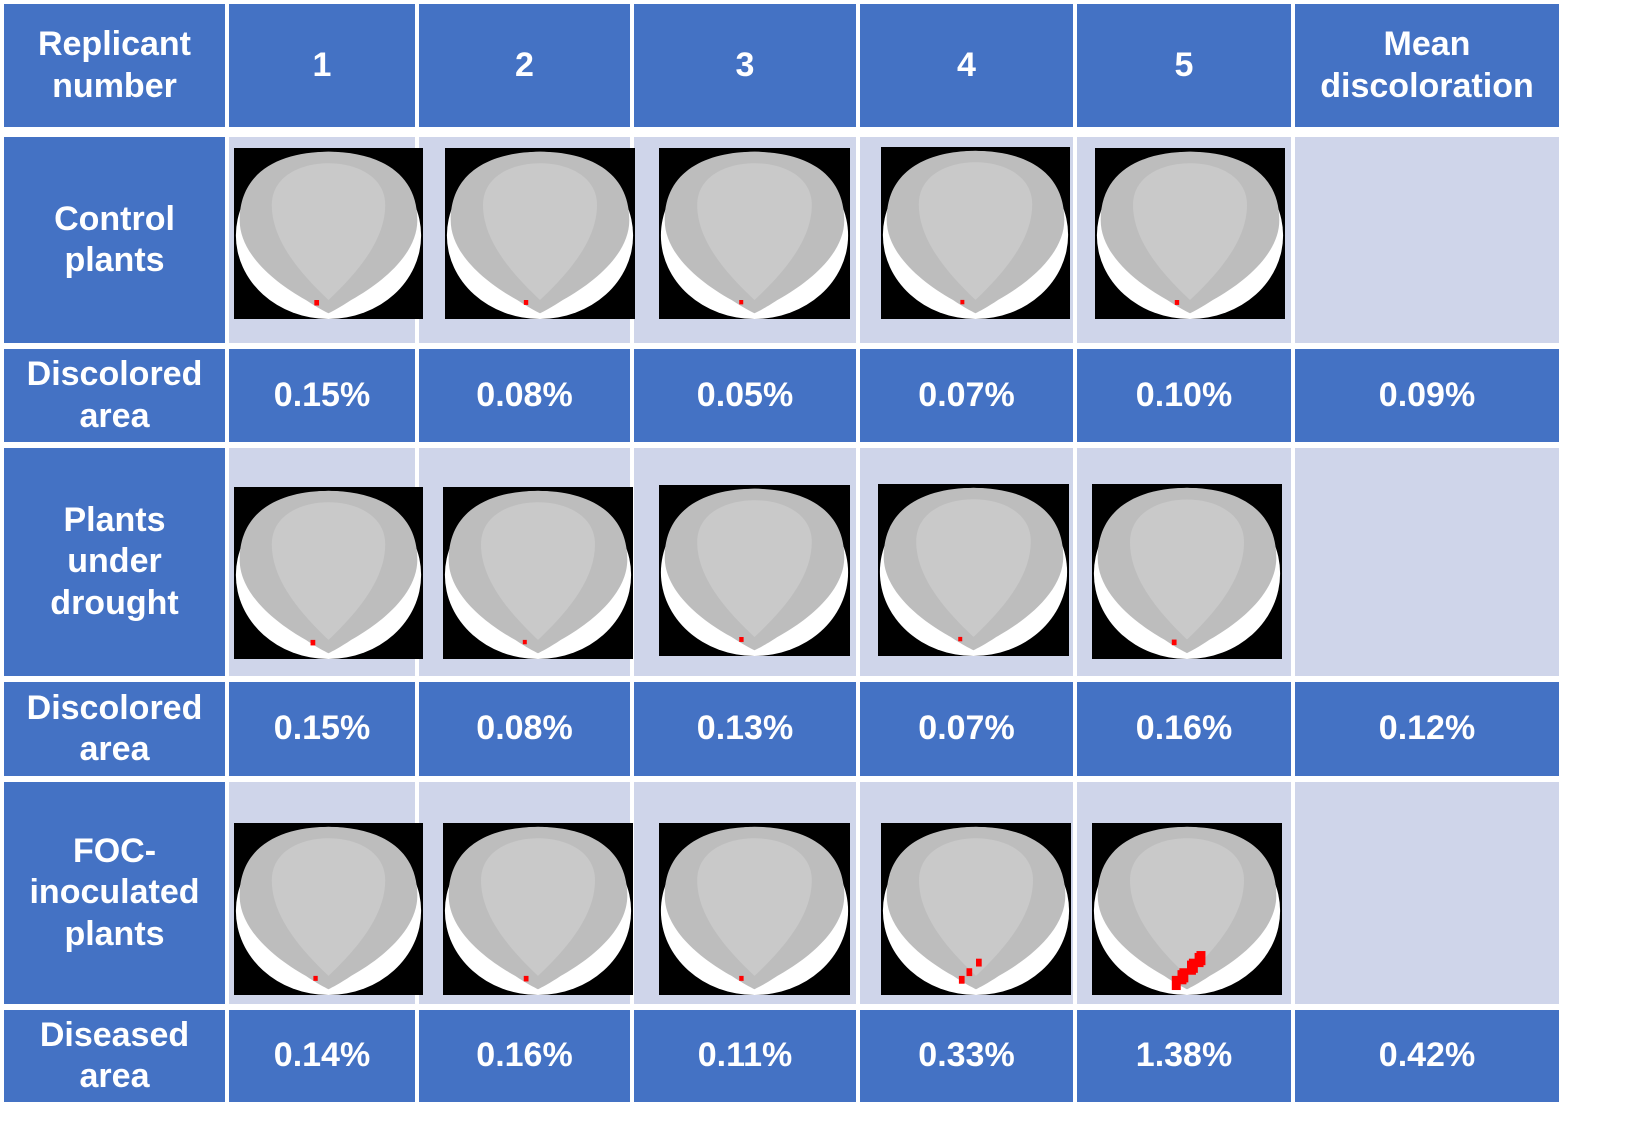  Describe the element at coordinates (1427, 729) in the screenshot. I see `mean-value-cell: 0.12%` at that location.